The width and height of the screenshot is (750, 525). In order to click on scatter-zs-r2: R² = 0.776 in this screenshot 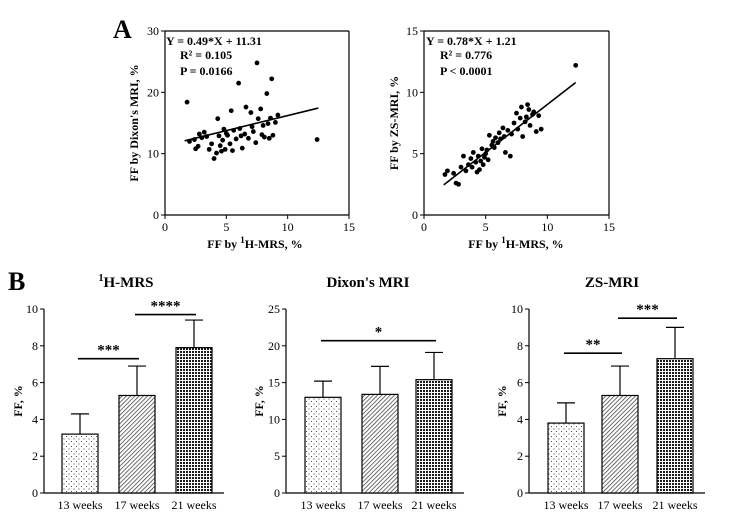, I will do `click(466, 55)`.